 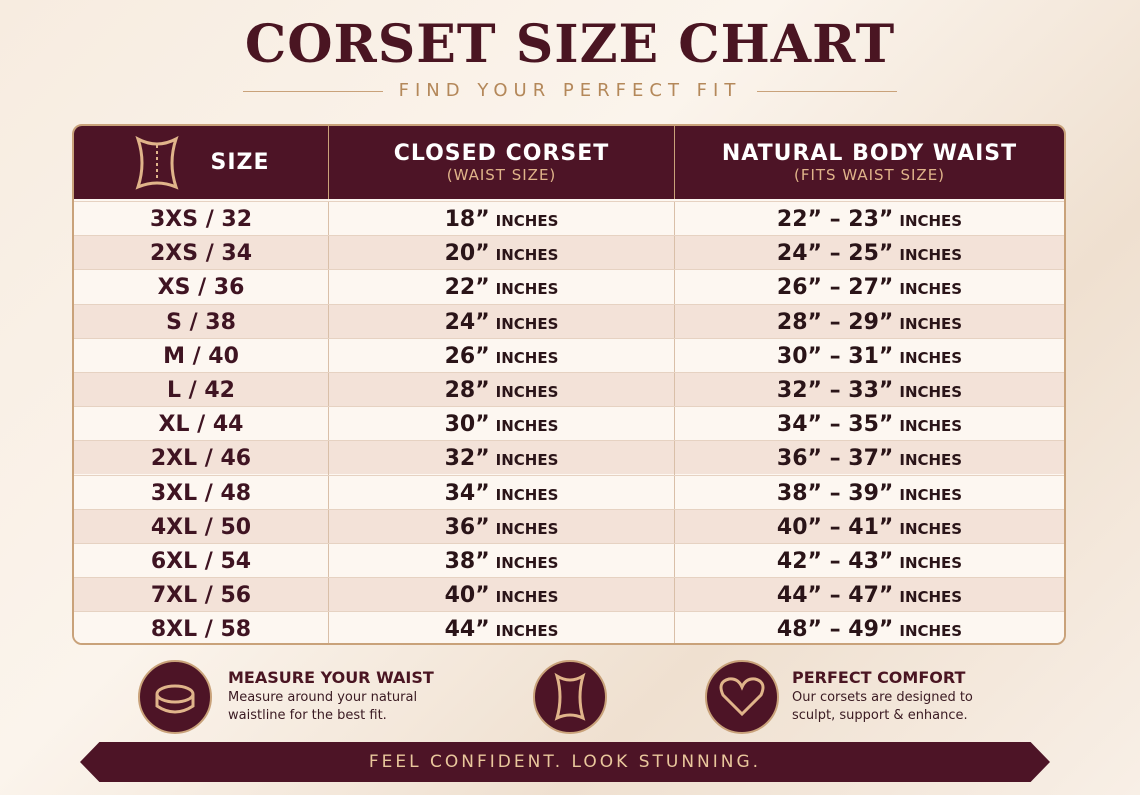 I want to click on table-row: 3XL / 48 34” INCHES 38” – 39” INCHES, so click(x=569, y=492).